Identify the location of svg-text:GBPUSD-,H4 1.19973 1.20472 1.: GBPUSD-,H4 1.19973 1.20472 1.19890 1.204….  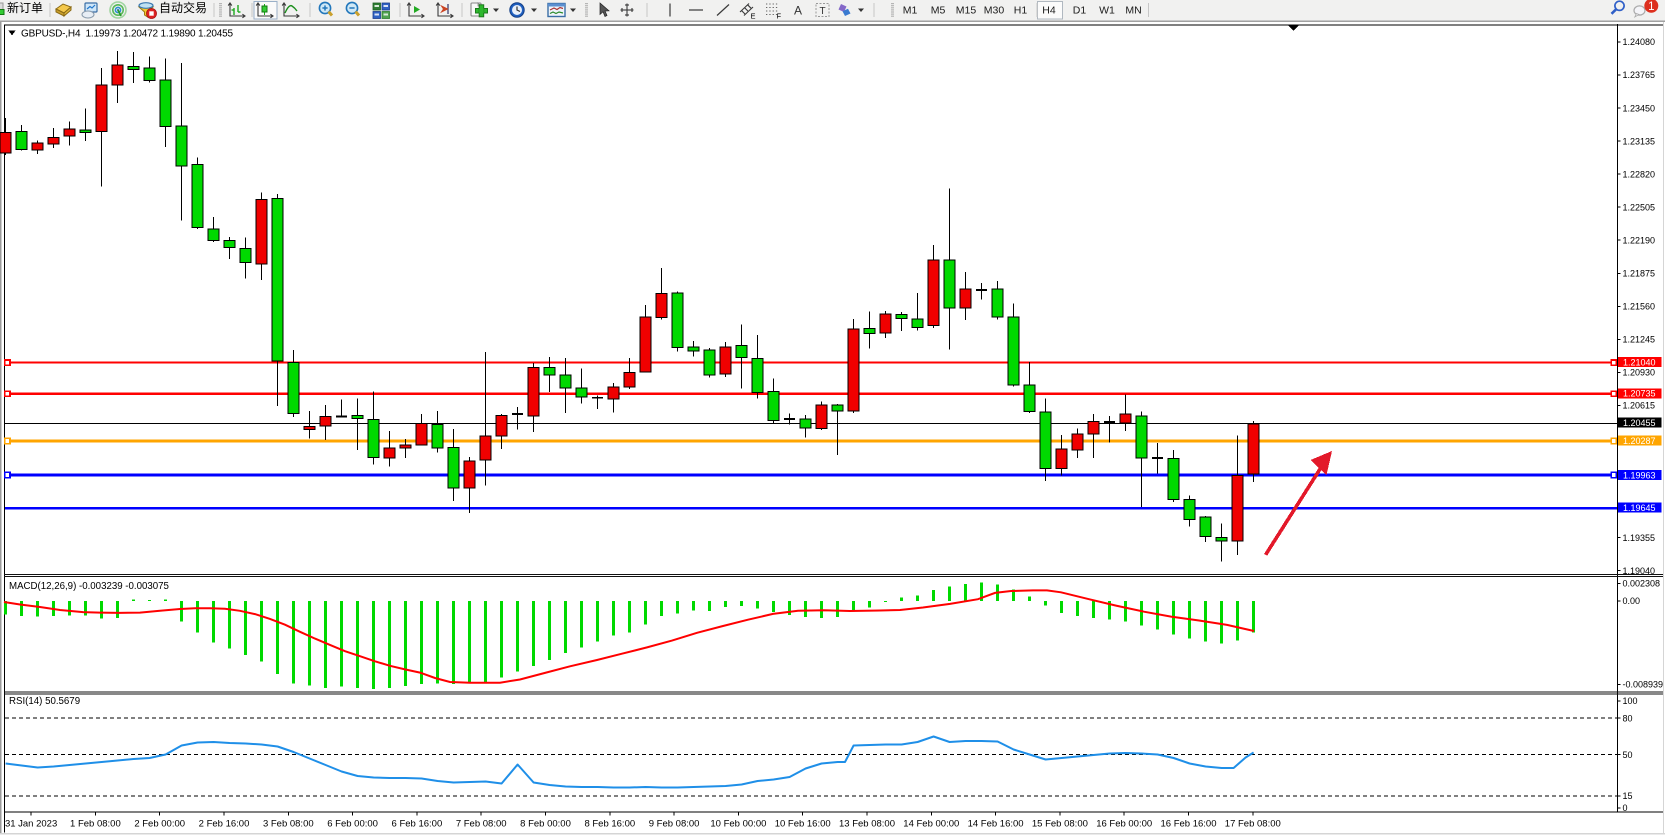
(127, 34).